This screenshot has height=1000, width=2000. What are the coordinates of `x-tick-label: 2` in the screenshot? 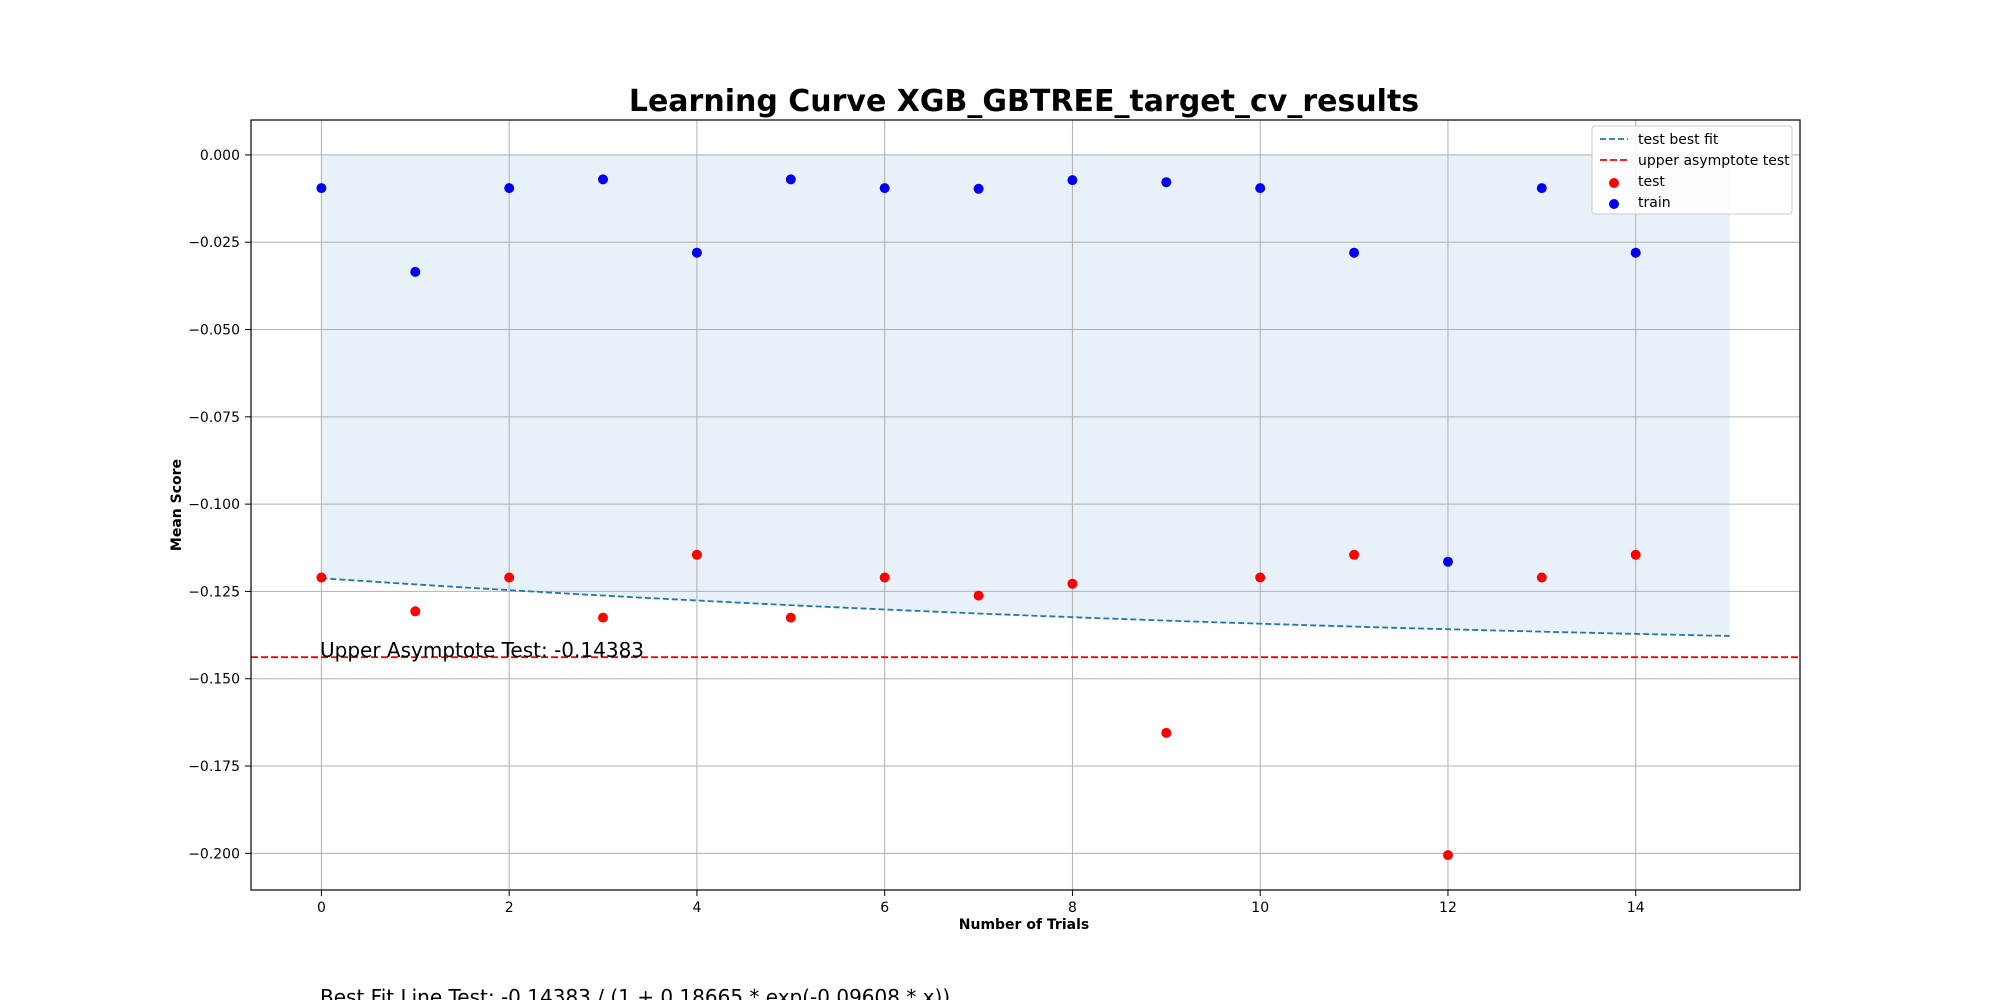 It's located at (509, 908).